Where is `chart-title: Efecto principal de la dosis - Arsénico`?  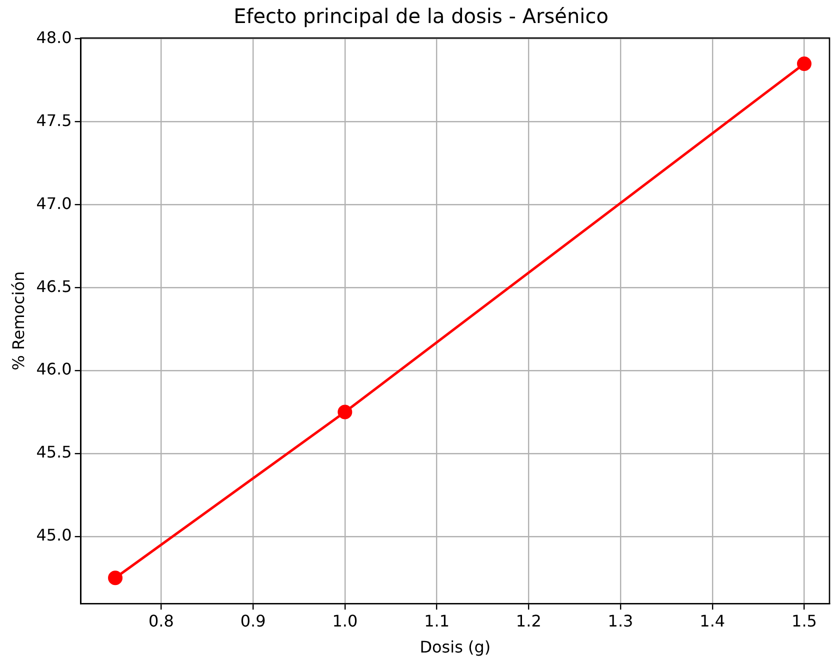 chart-title: Efecto principal de la dosis - Arsénico is located at coordinates (421, 16).